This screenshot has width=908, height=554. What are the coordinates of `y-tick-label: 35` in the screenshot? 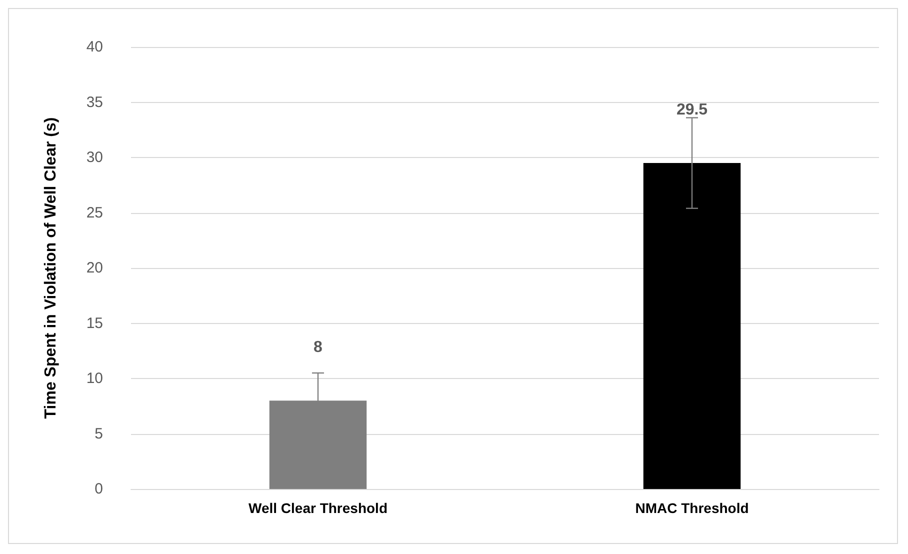 It's located at (94, 102).